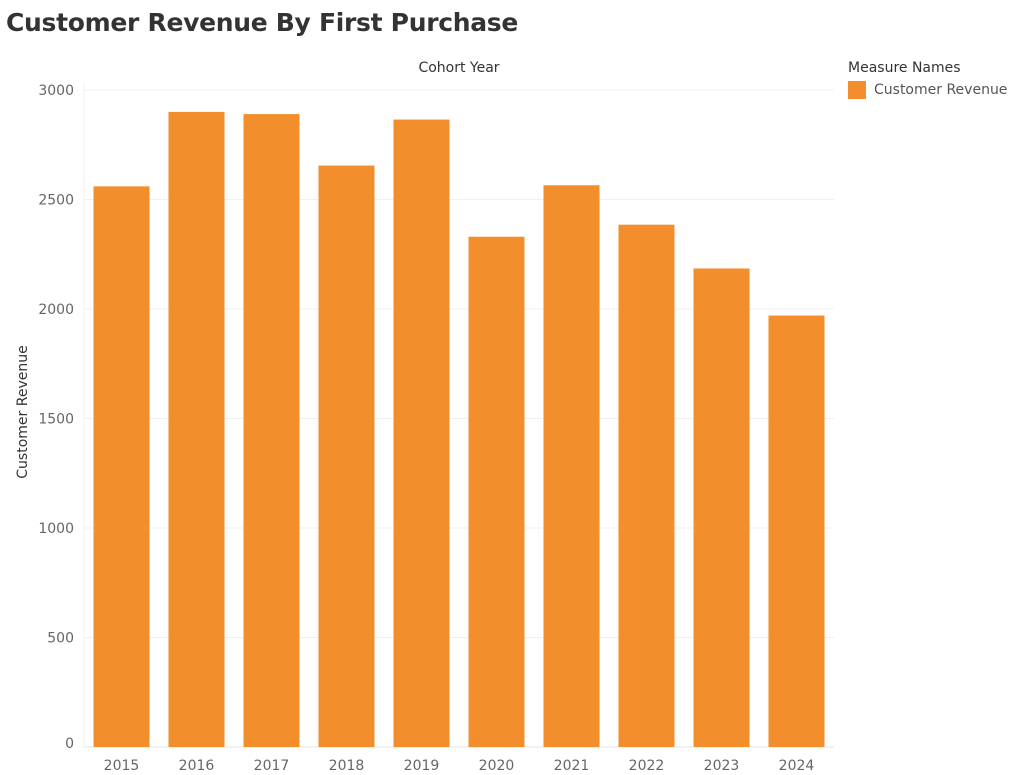  I want to click on legend-item-customer-revenue: Customer Revenue, so click(927, 90).